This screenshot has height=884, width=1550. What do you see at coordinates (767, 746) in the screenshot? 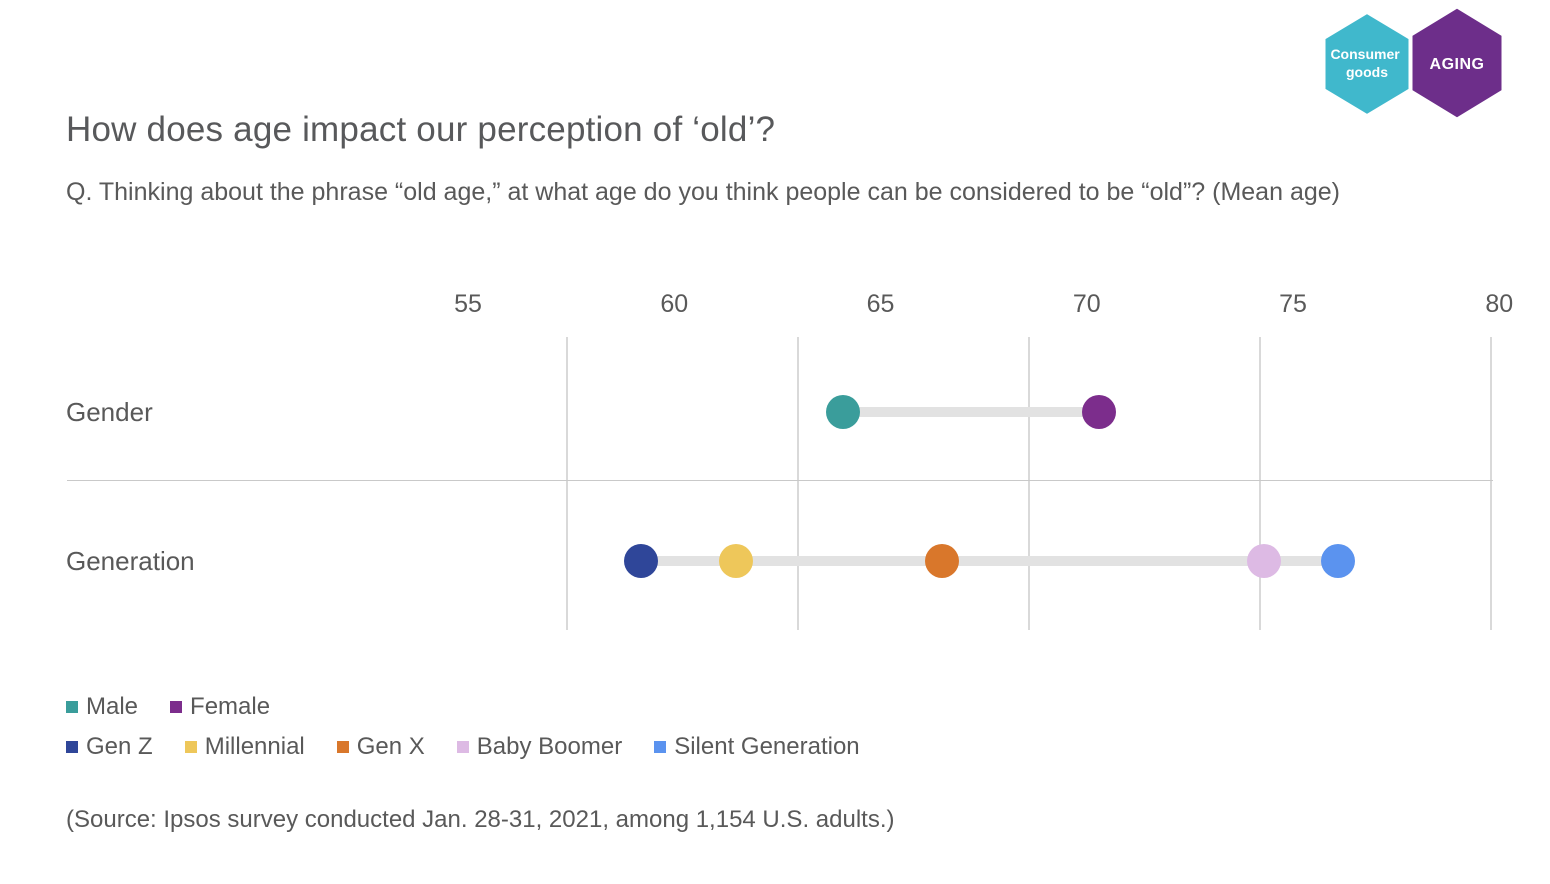
I see `legend-label: Silent Generation` at bounding box center [767, 746].